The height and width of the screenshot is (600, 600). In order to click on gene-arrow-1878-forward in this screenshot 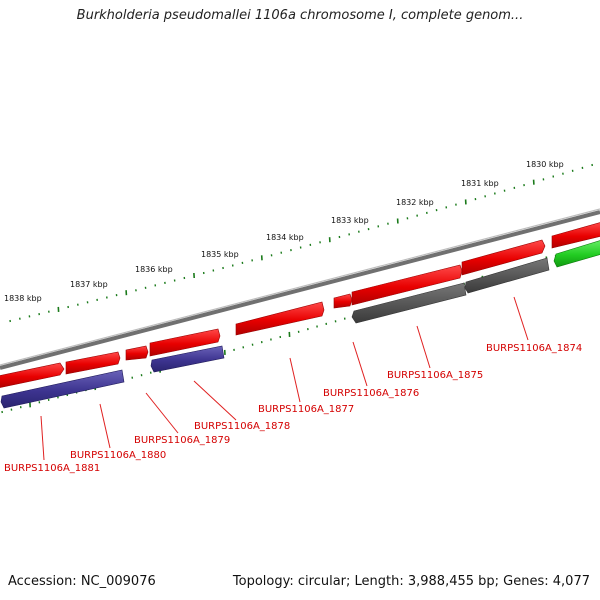, I will do `click(185, 342)`.